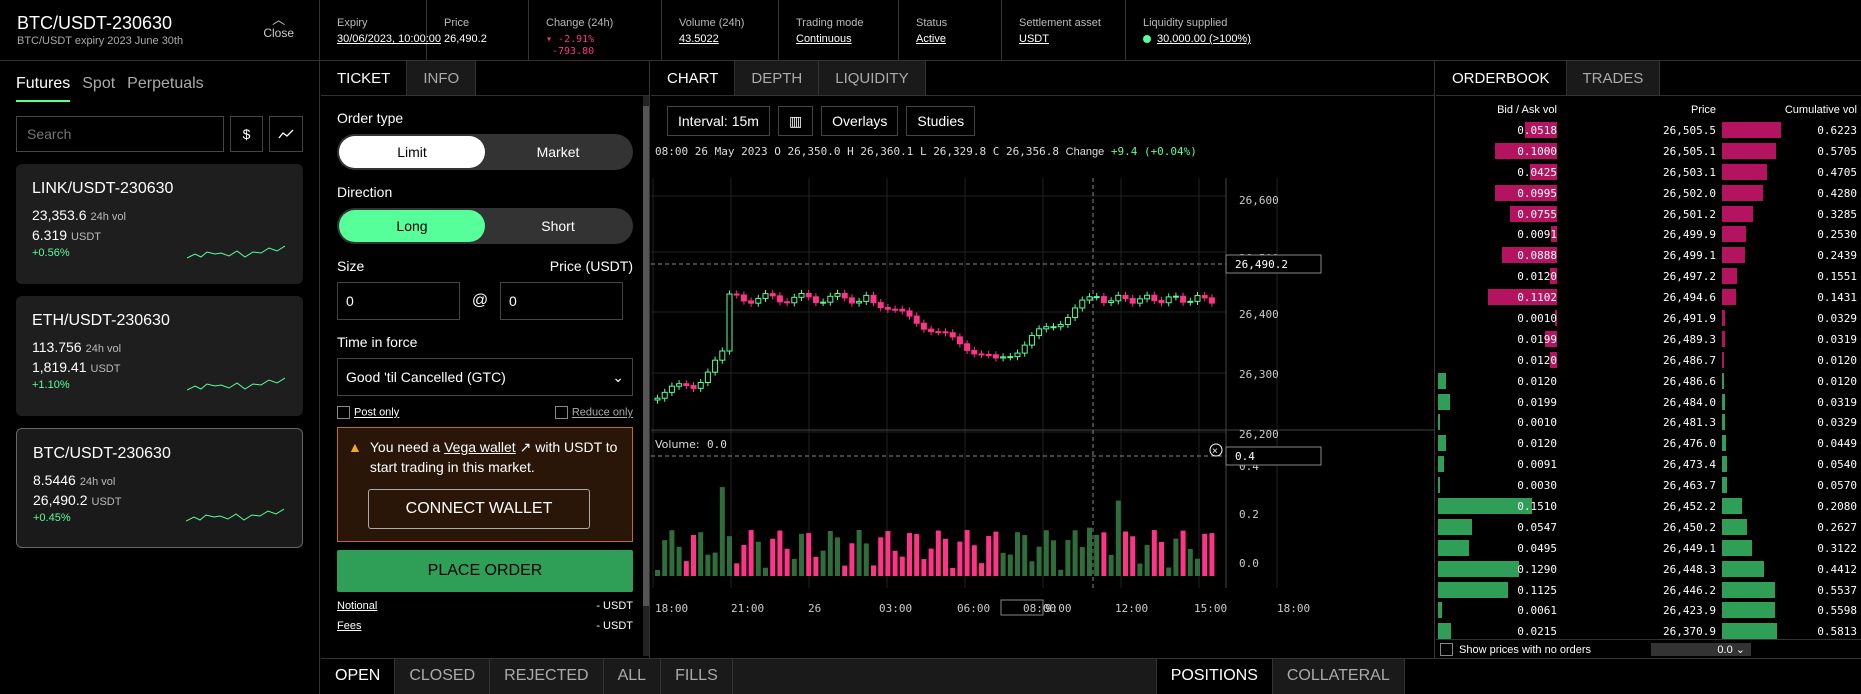 The image size is (1861, 694). What do you see at coordinates (547, 676) in the screenshot?
I see `tab-rejected: REJECTED` at bounding box center [547, 676].